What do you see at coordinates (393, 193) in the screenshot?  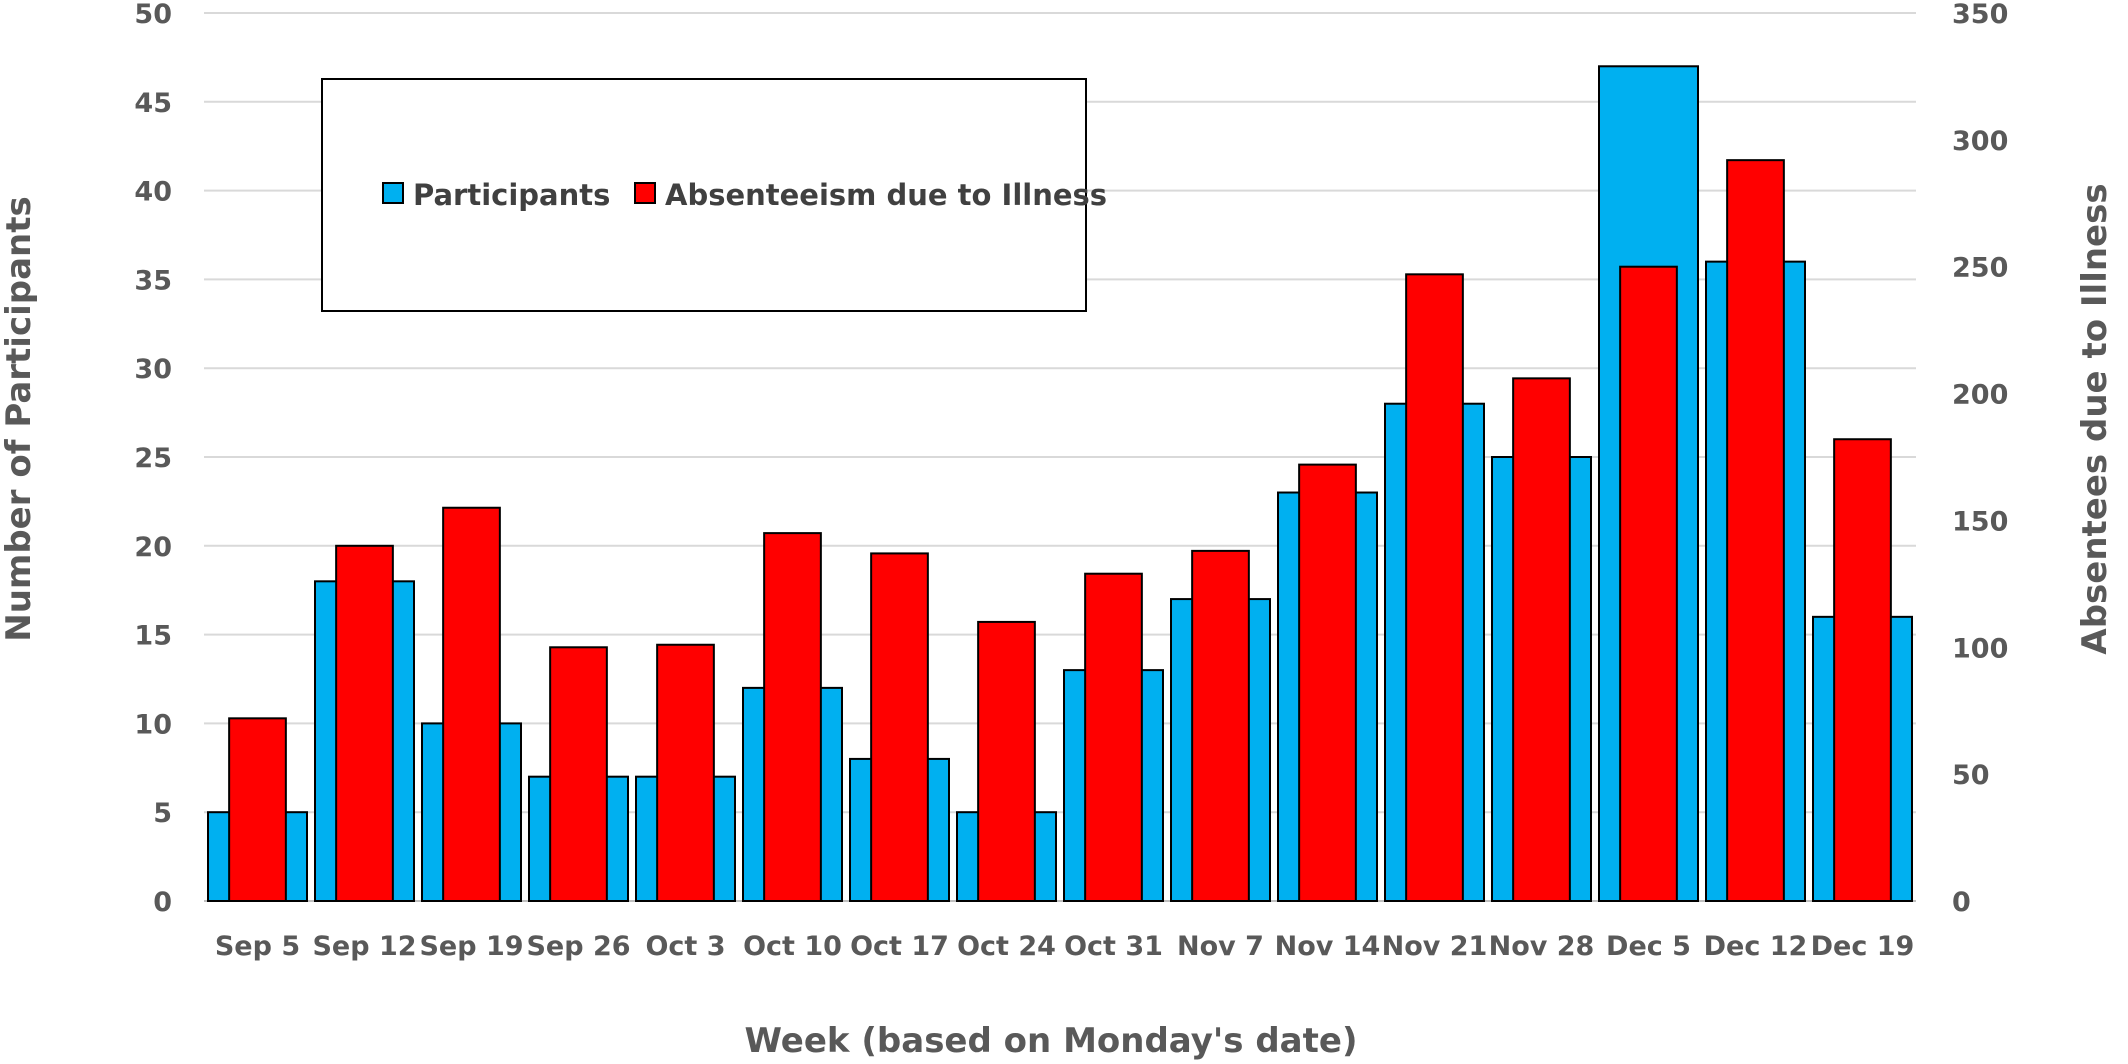 I see `legend-swatch-participants` at bounding box center [393, 193].